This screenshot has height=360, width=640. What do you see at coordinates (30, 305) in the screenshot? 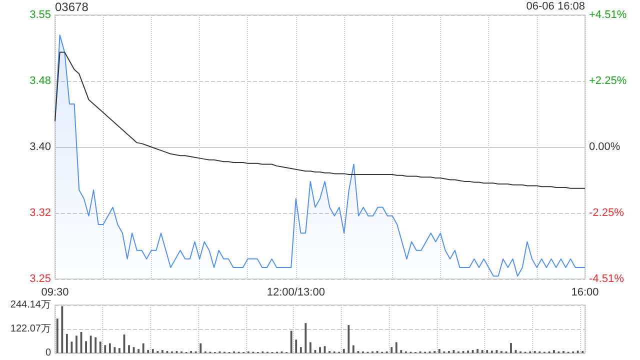
I see `y-tick-label: 244.14万` at bounding box center [30, 305].